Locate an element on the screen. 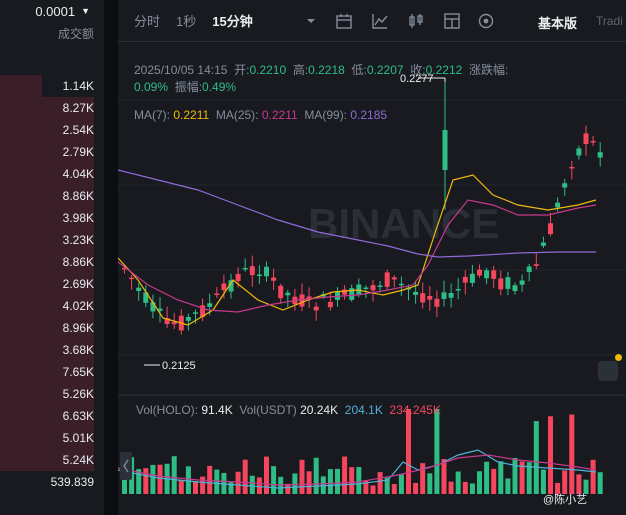 This screenshot has width=626, height=515. high-label: 高: is located at coordinates (300, 70).